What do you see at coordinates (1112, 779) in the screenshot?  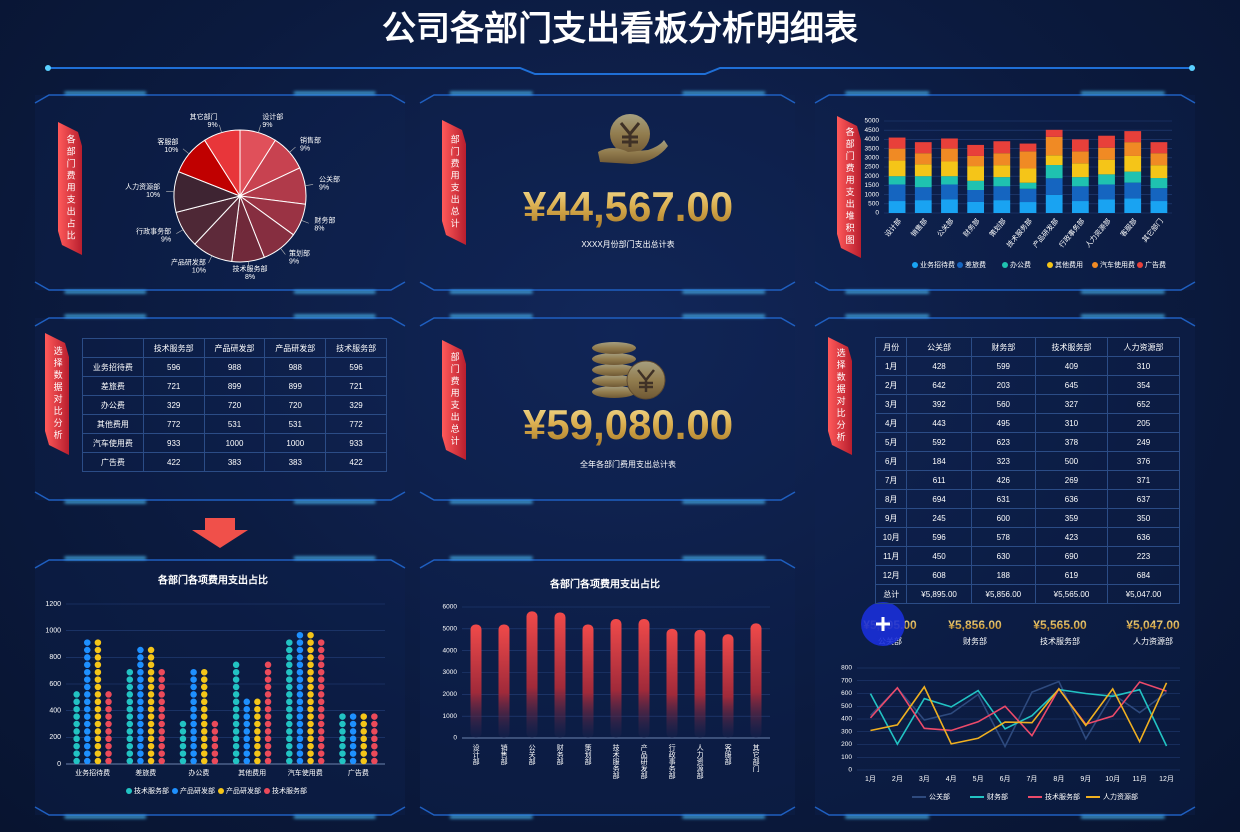 I see `x-tick-label: 10月` at bounding box center [1112, 779].